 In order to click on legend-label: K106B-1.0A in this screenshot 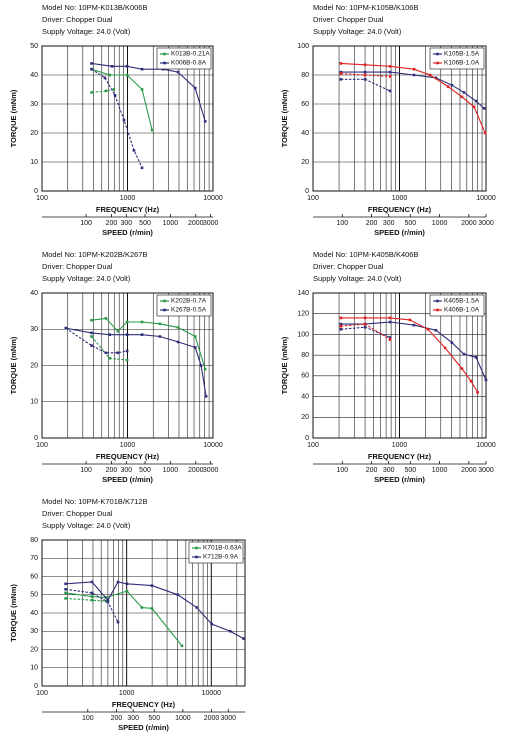, I will do `click(462, 63)`.